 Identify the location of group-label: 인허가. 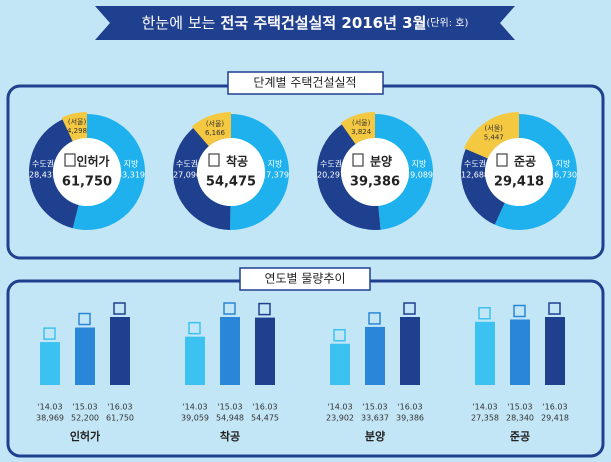
(85, 436).